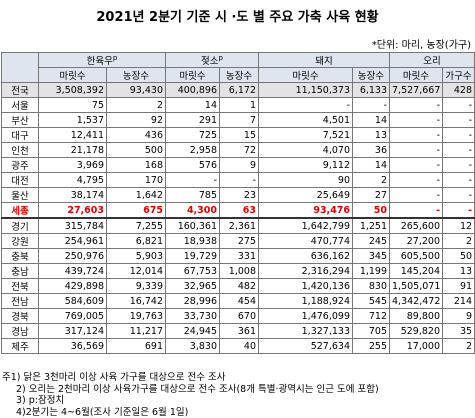  What do you see at coordinates (192, 150) in the screenshot?
I see `cell: 2,958` at bounding box center [192, 150].